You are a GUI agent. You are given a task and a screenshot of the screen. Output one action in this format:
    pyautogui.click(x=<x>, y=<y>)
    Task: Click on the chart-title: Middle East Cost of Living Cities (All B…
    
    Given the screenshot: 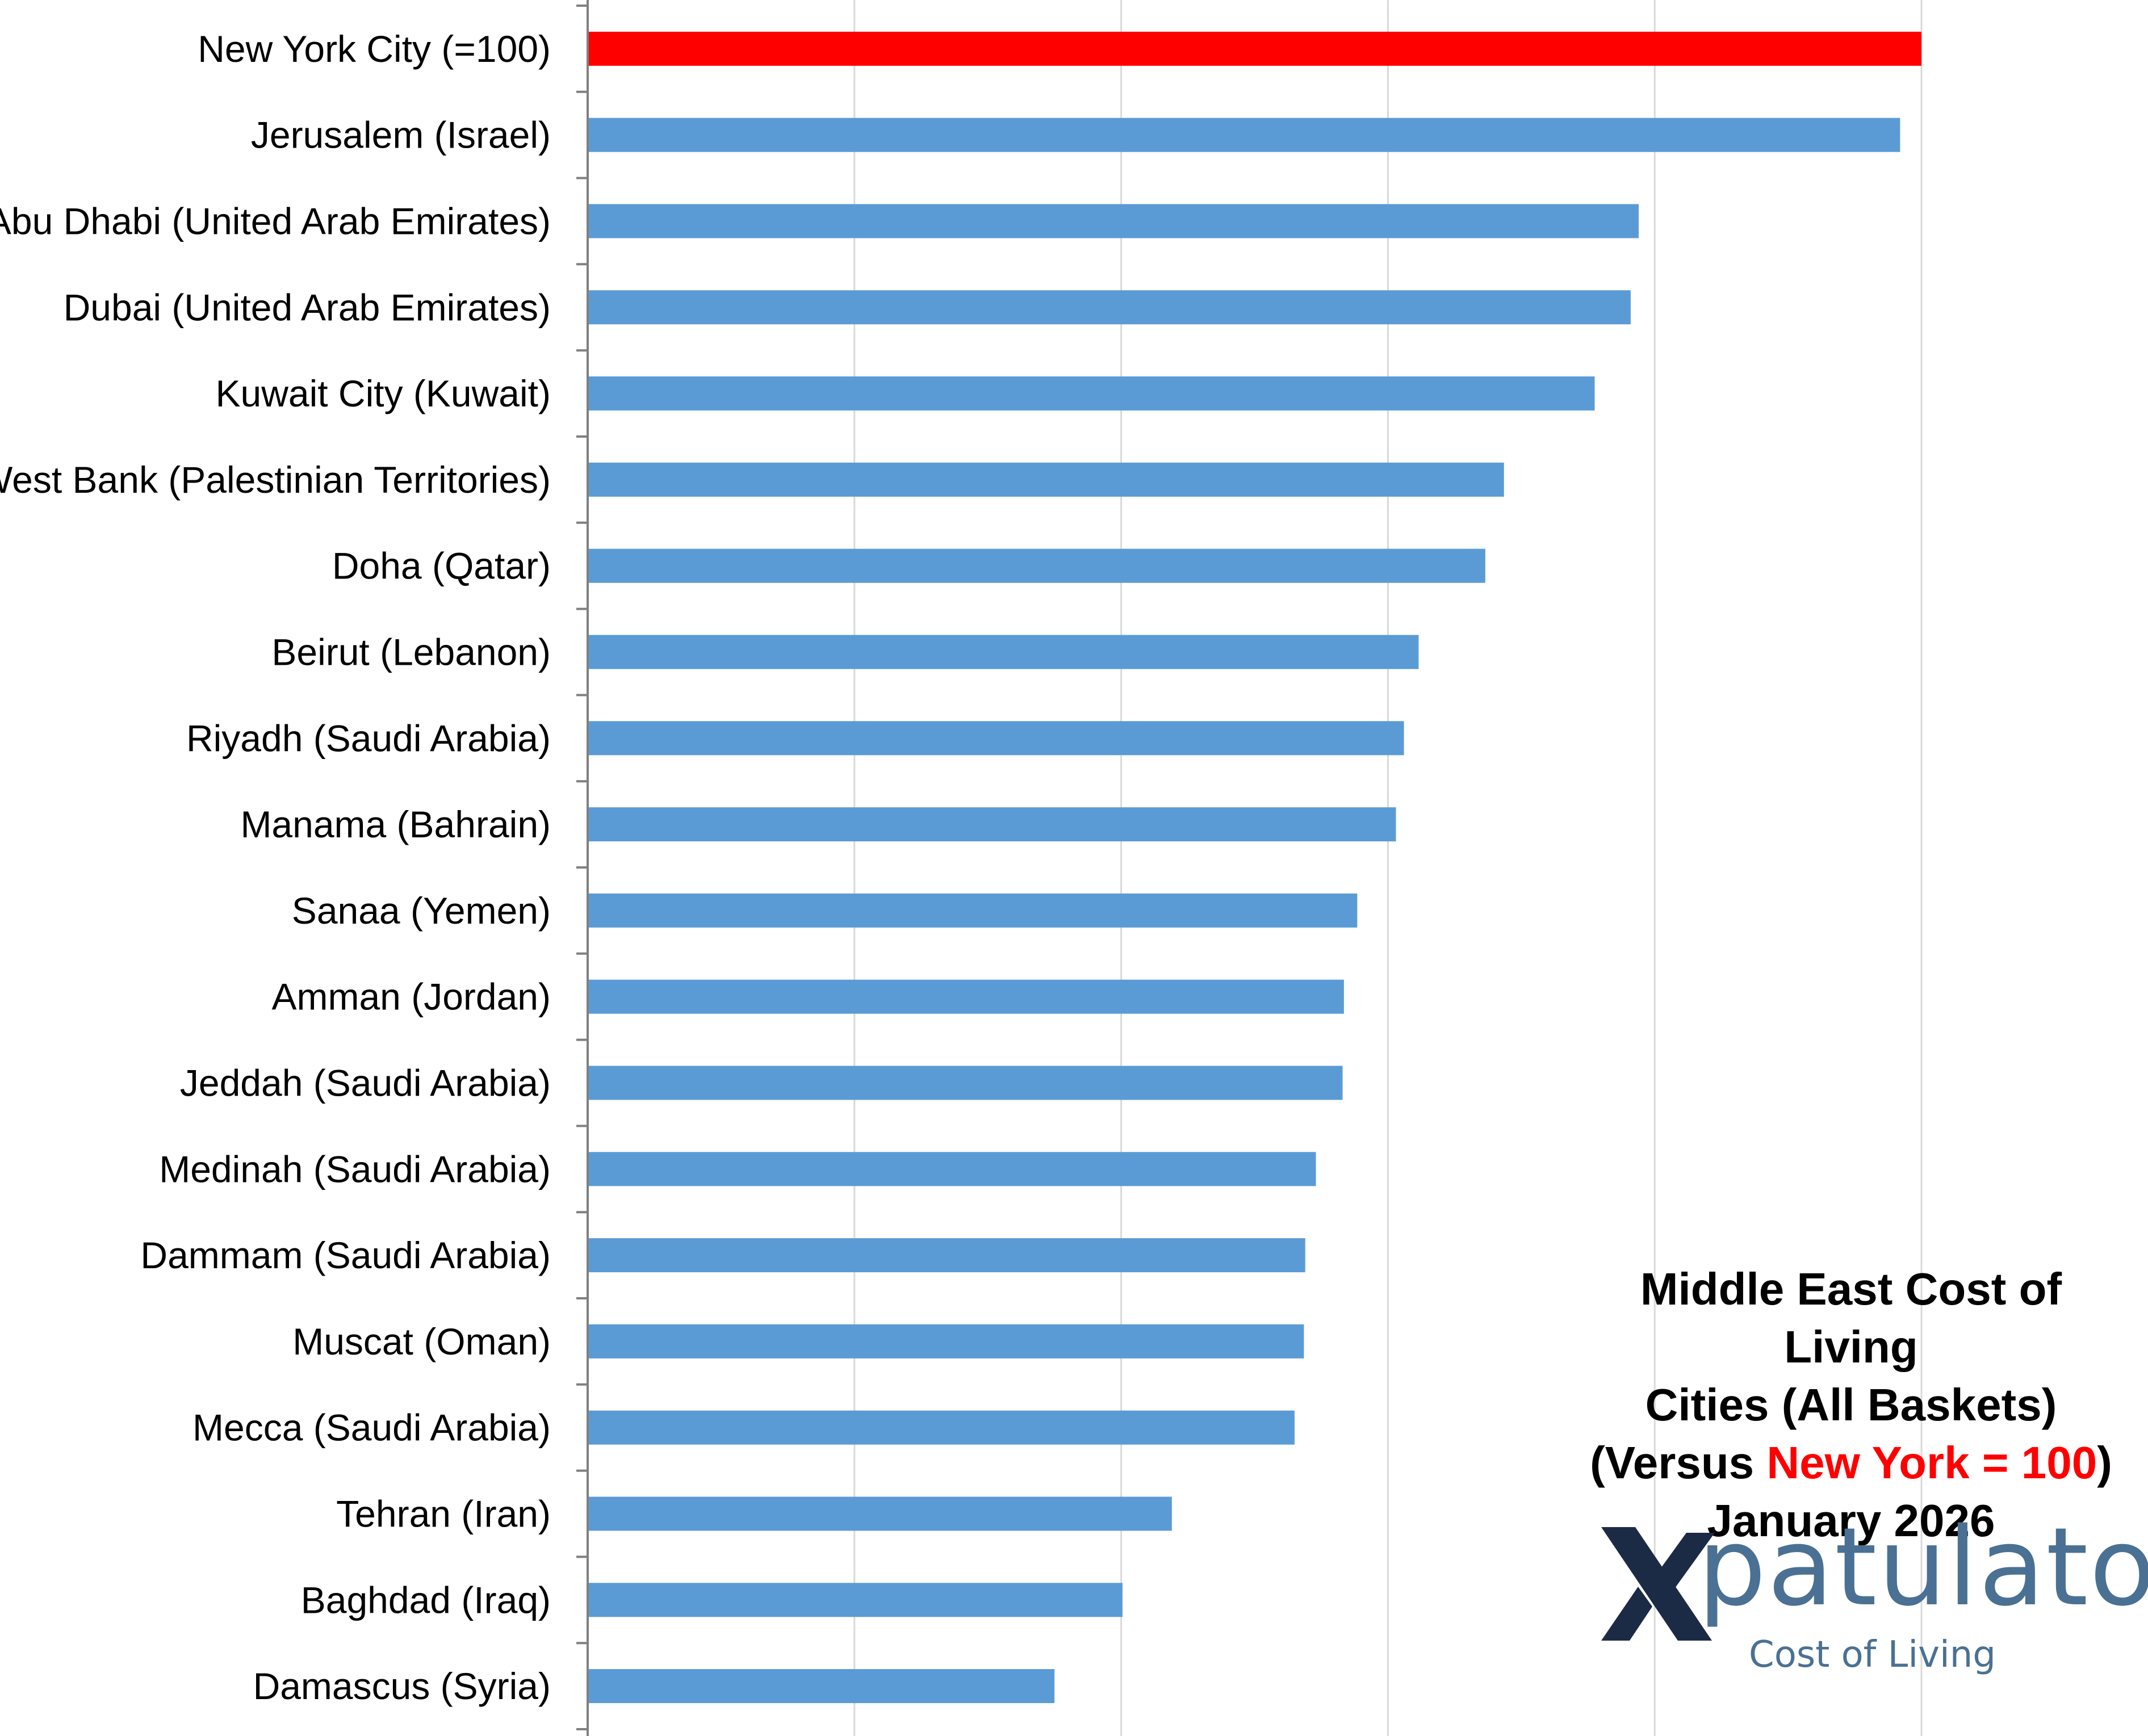 What is the action you would take?
    pyautogui.click(x=1851, y=1405)
    